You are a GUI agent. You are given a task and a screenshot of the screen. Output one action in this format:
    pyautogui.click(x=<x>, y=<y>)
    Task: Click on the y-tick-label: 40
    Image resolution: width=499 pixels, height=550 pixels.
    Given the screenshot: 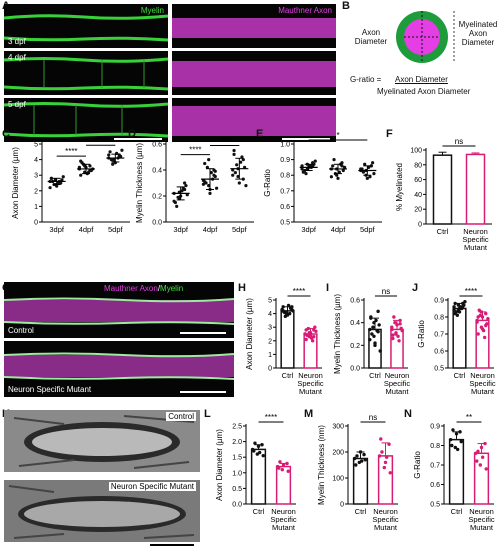 What is the action you would take?
    pyautogui.click(x=418, y=195)
    